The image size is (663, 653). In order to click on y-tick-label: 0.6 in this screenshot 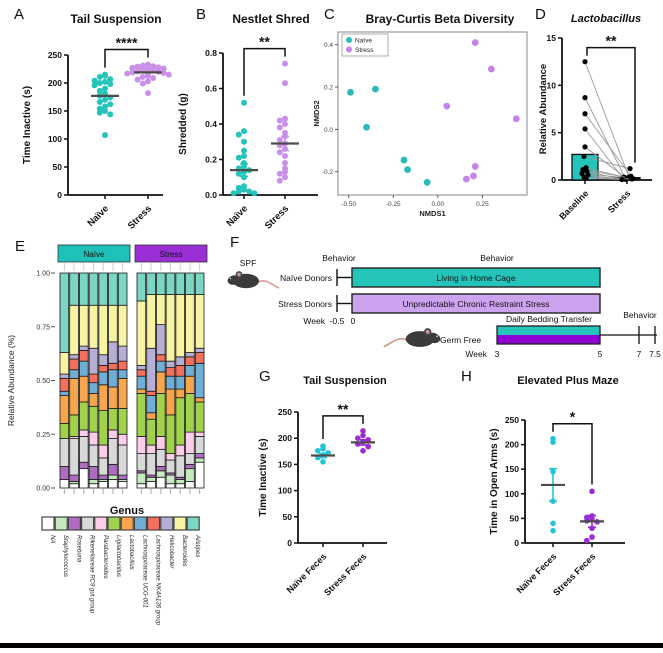, I will do `click(211, 89)`.